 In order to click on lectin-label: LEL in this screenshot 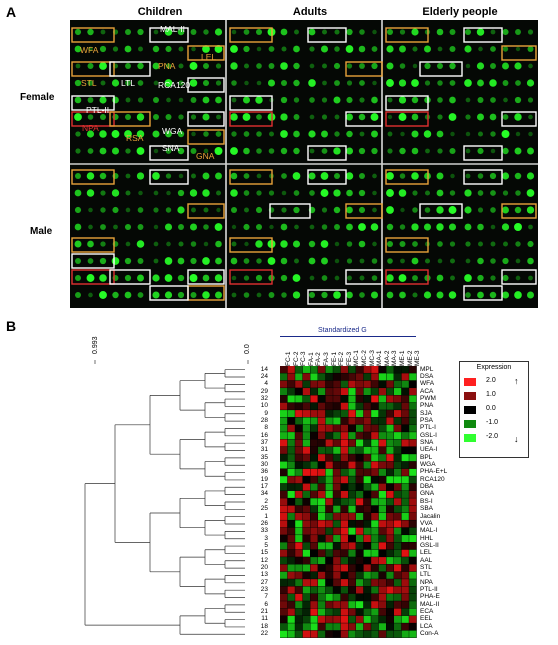, I will do `click(426, 553)`.